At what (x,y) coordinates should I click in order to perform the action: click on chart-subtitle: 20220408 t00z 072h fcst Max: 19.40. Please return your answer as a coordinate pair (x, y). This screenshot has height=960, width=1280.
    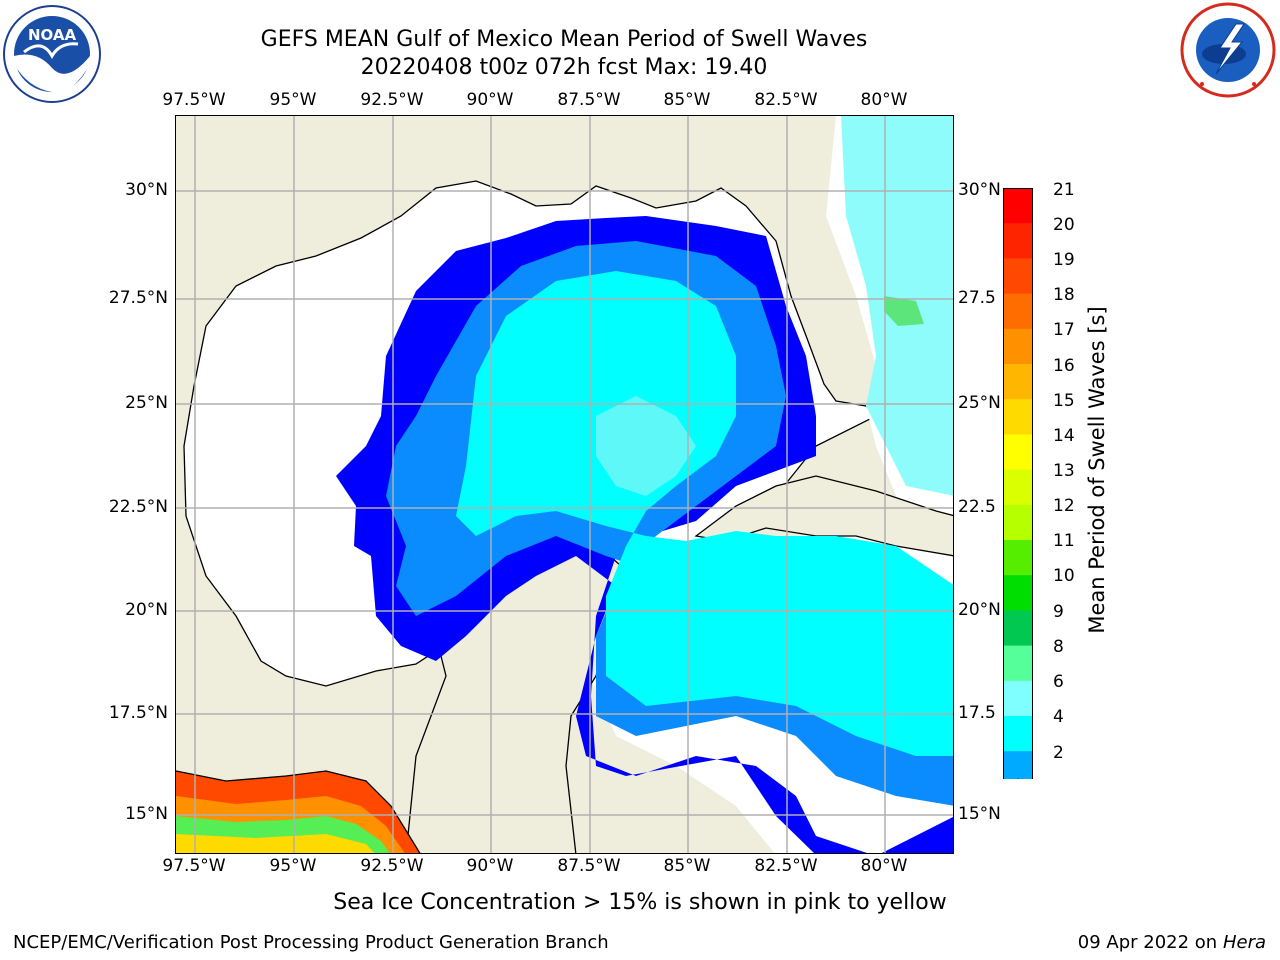
    Looking at the image, I should click on (564, 67).